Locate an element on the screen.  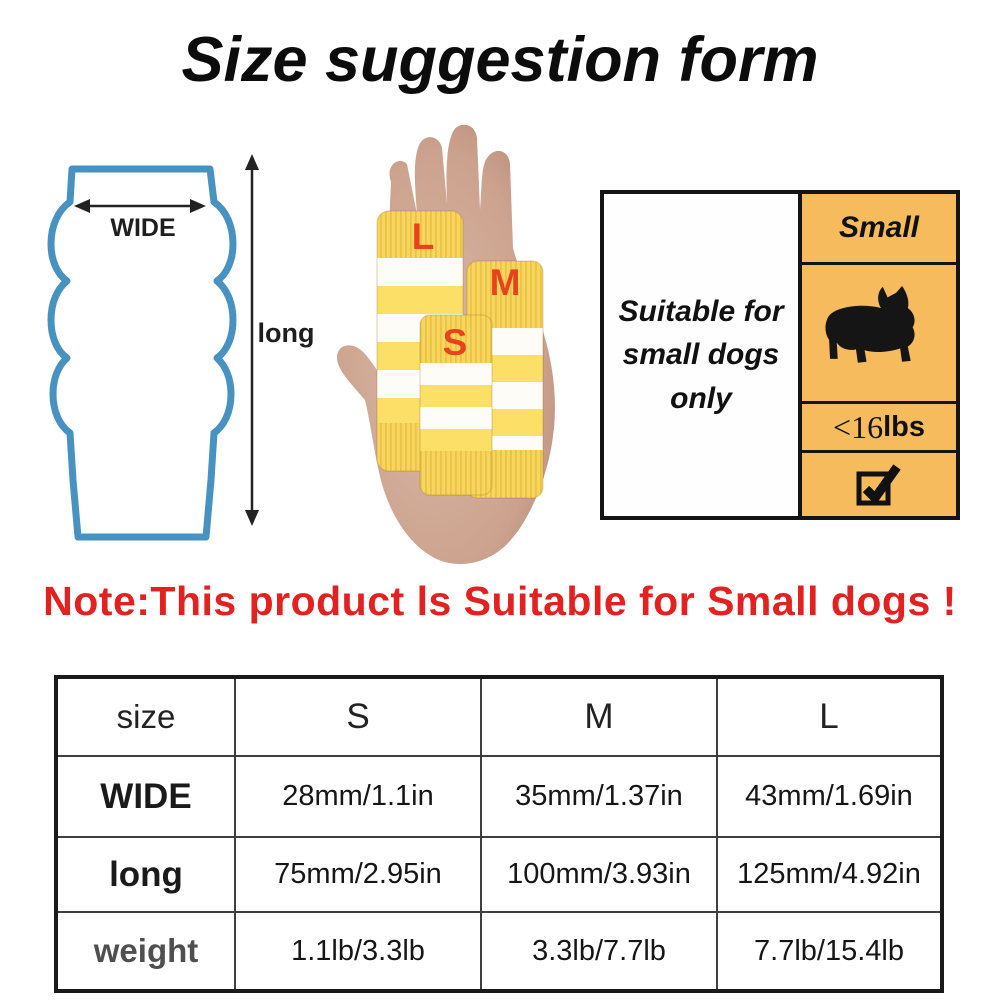
table-header-m: M is located at coordinates (600, 718).